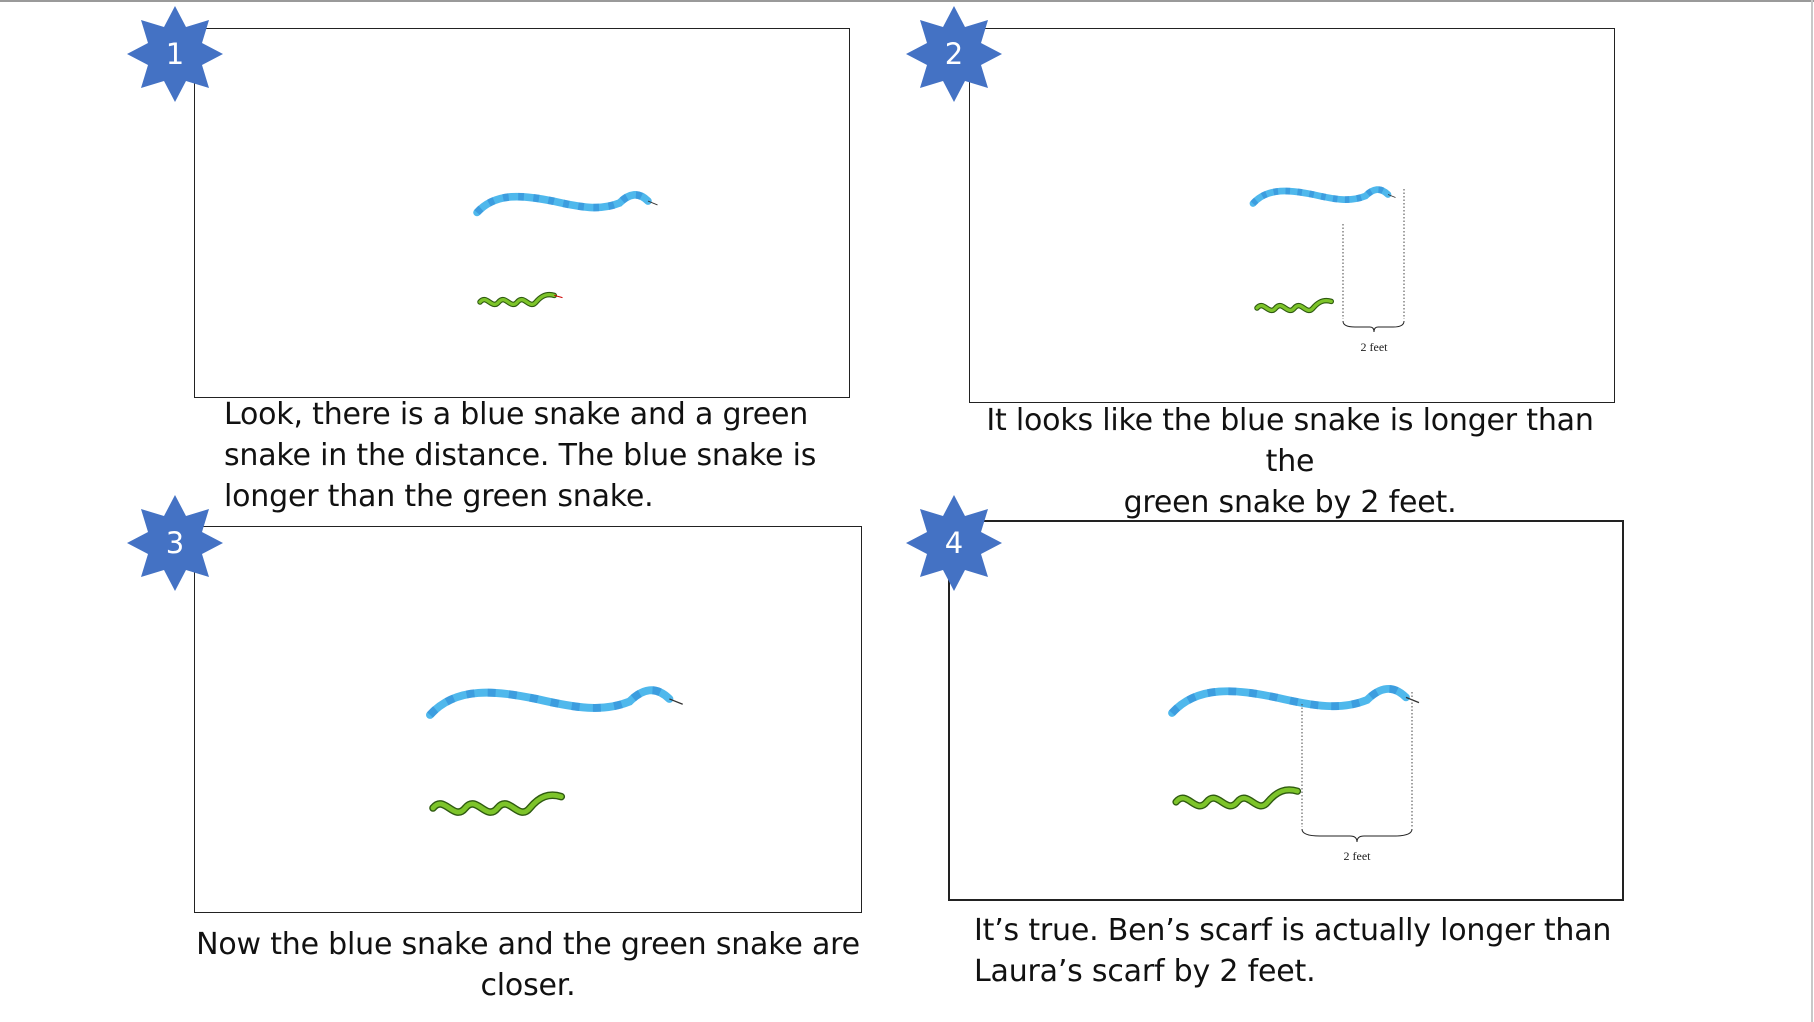  I want to click on caption-line: Laura’s scarf by 2 feet., so click(1145, 971).